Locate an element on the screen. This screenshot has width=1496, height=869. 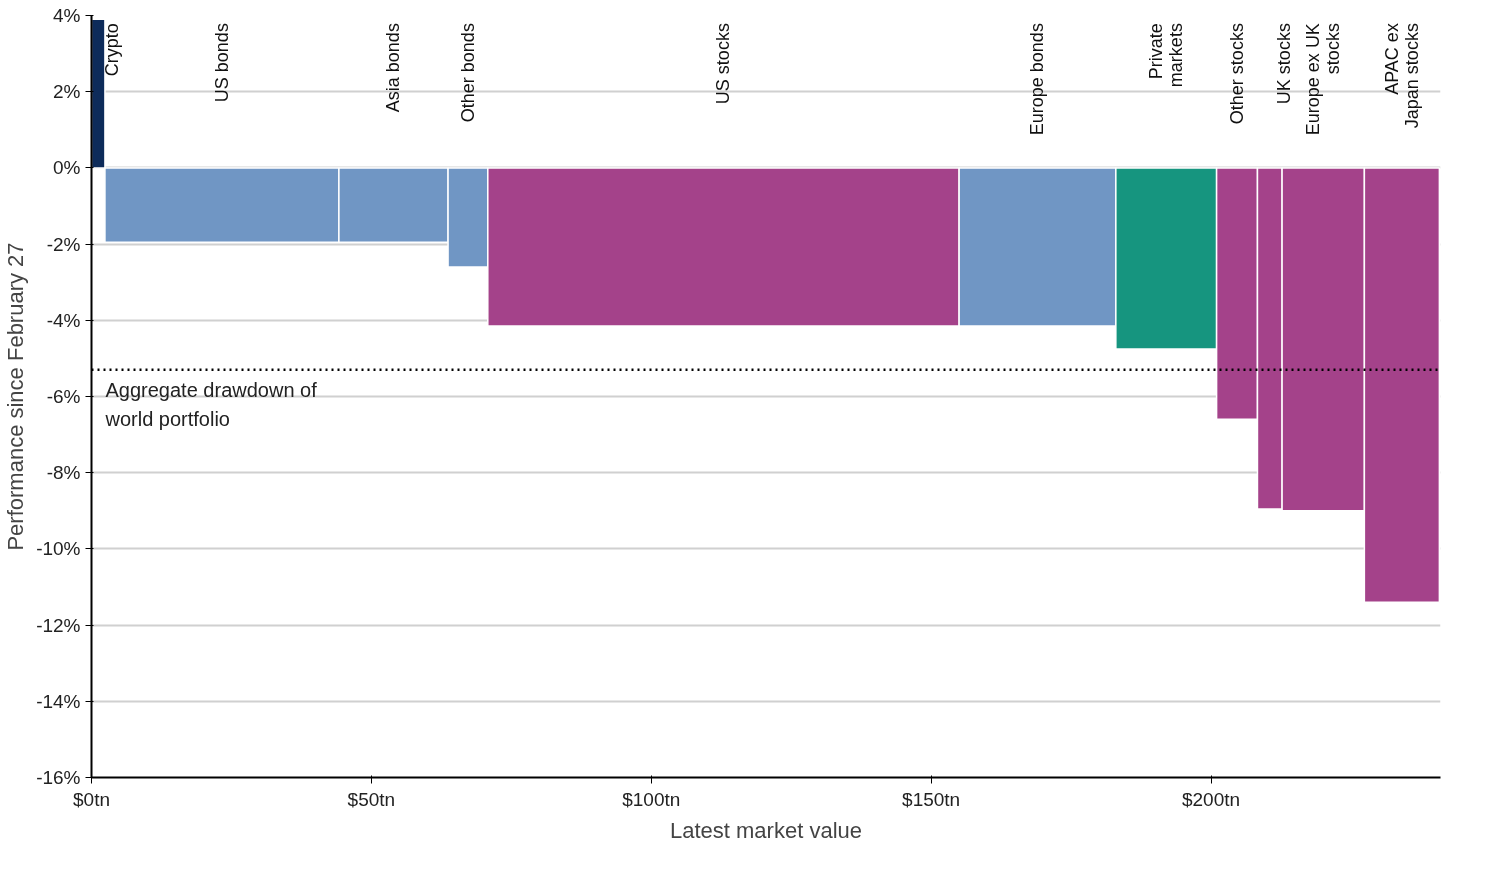
category-label: US stocks is located at coordinates (723, 64).